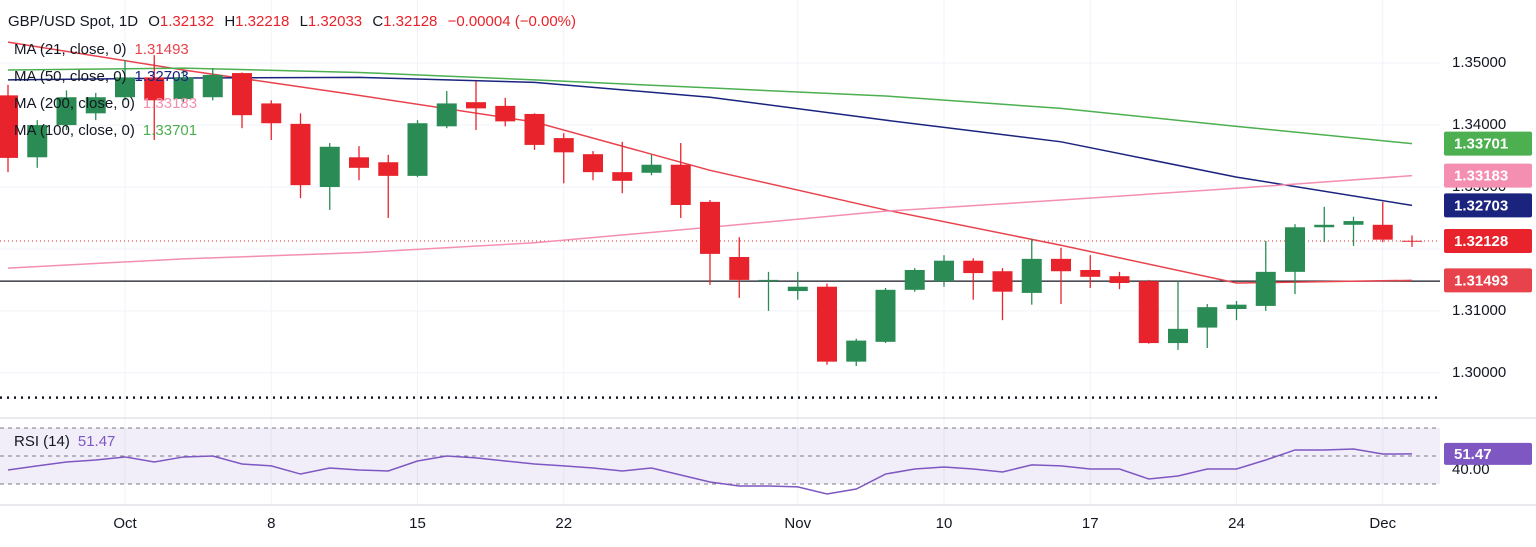 This screenshot has height=547, width=1536. I want to click on legend-entry: RSI (14) 51.47, so click(64, 441).